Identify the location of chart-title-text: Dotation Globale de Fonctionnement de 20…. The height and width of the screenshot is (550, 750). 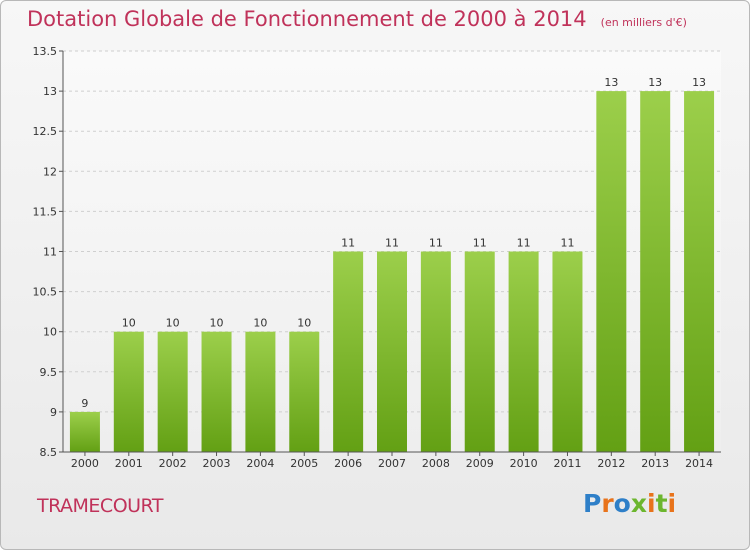
(307, 19).